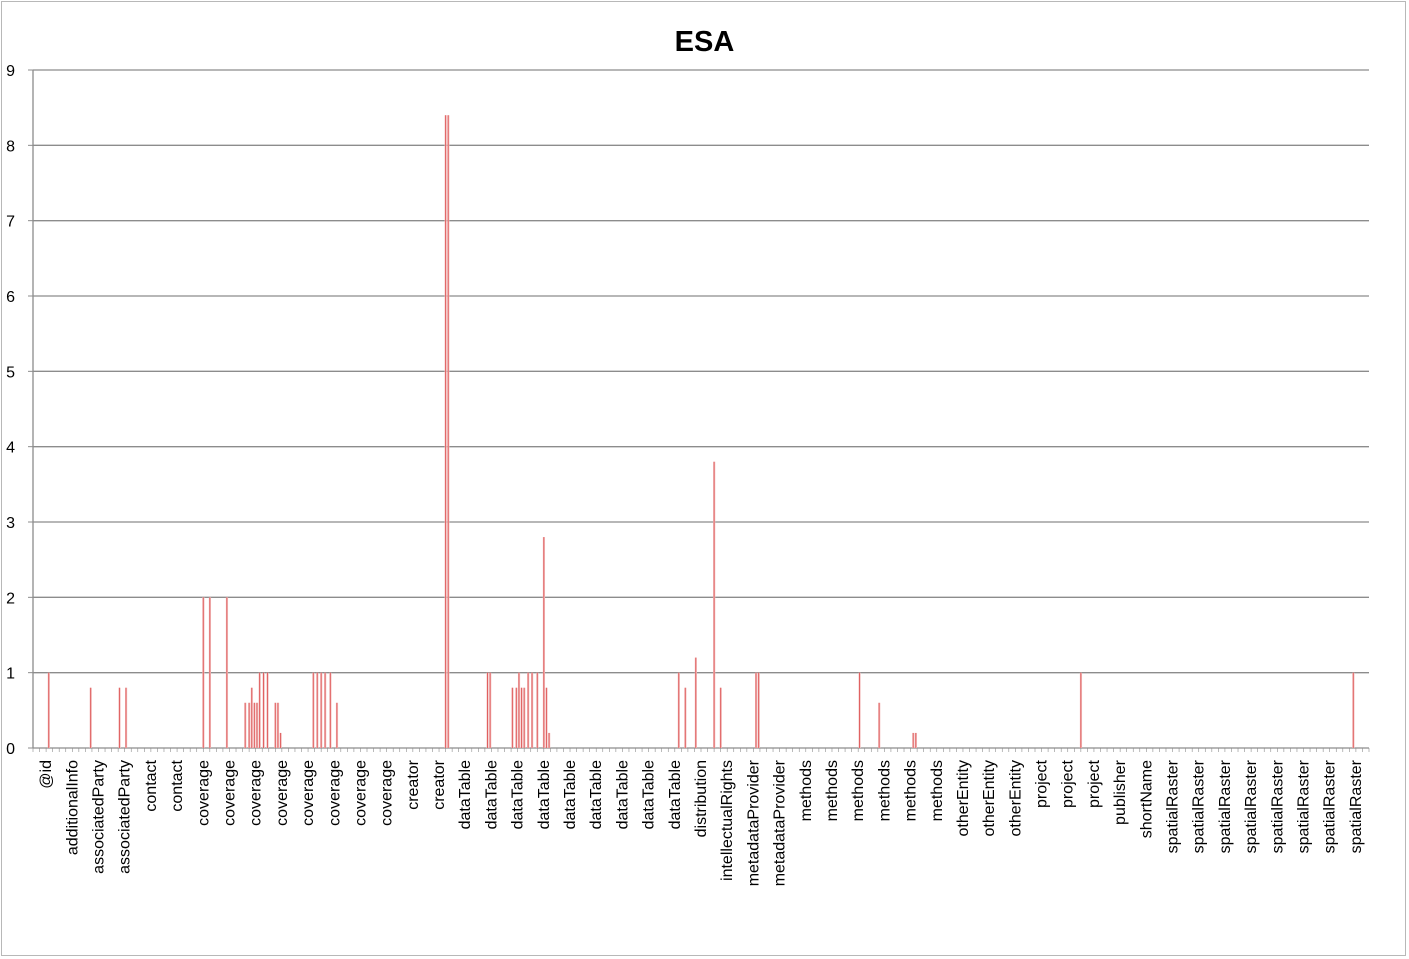 The image size is (1409, 959). I want to click on y-tick-label: 2, so click(10, 598).